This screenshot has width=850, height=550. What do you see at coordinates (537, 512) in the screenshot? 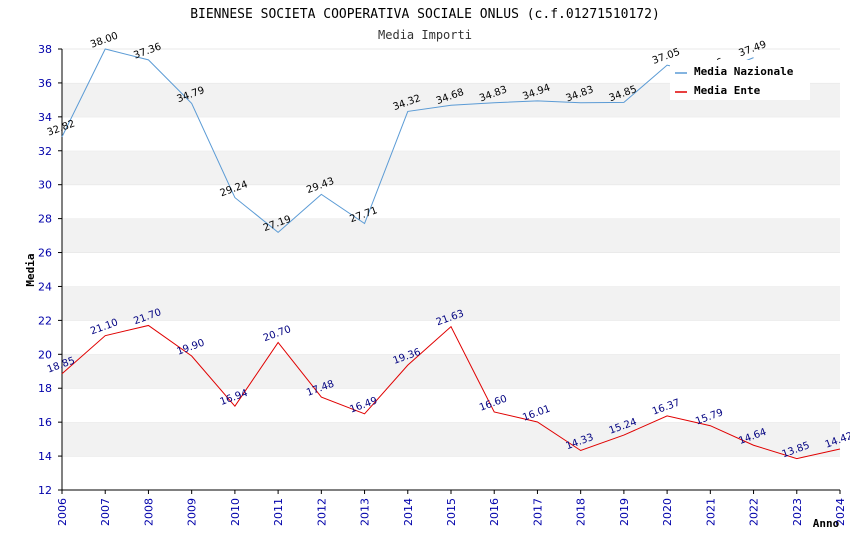
I see `x-tick-label: 2017` at bounding box center [537, 512].